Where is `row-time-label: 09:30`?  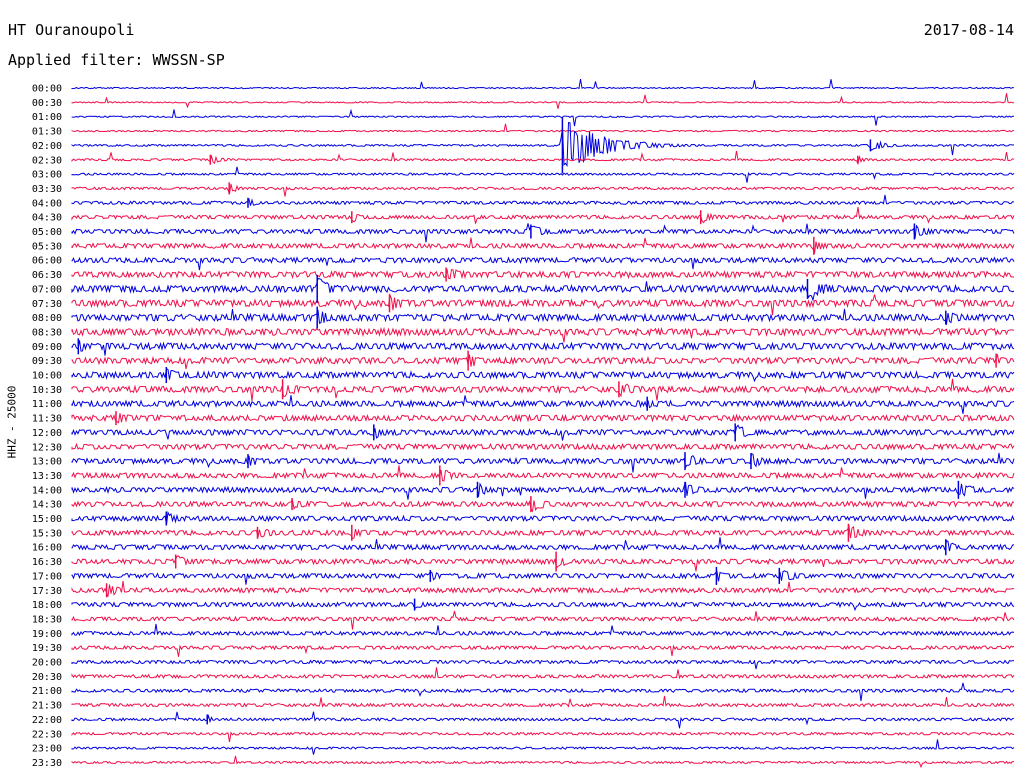
row-time-label: 09:30 is located at coordinates (47, 361).